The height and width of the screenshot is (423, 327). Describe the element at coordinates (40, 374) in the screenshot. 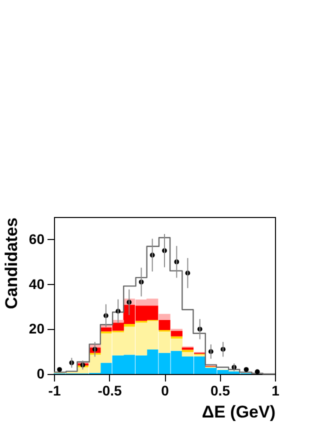

I see `y-tick-label: 0` at that location.